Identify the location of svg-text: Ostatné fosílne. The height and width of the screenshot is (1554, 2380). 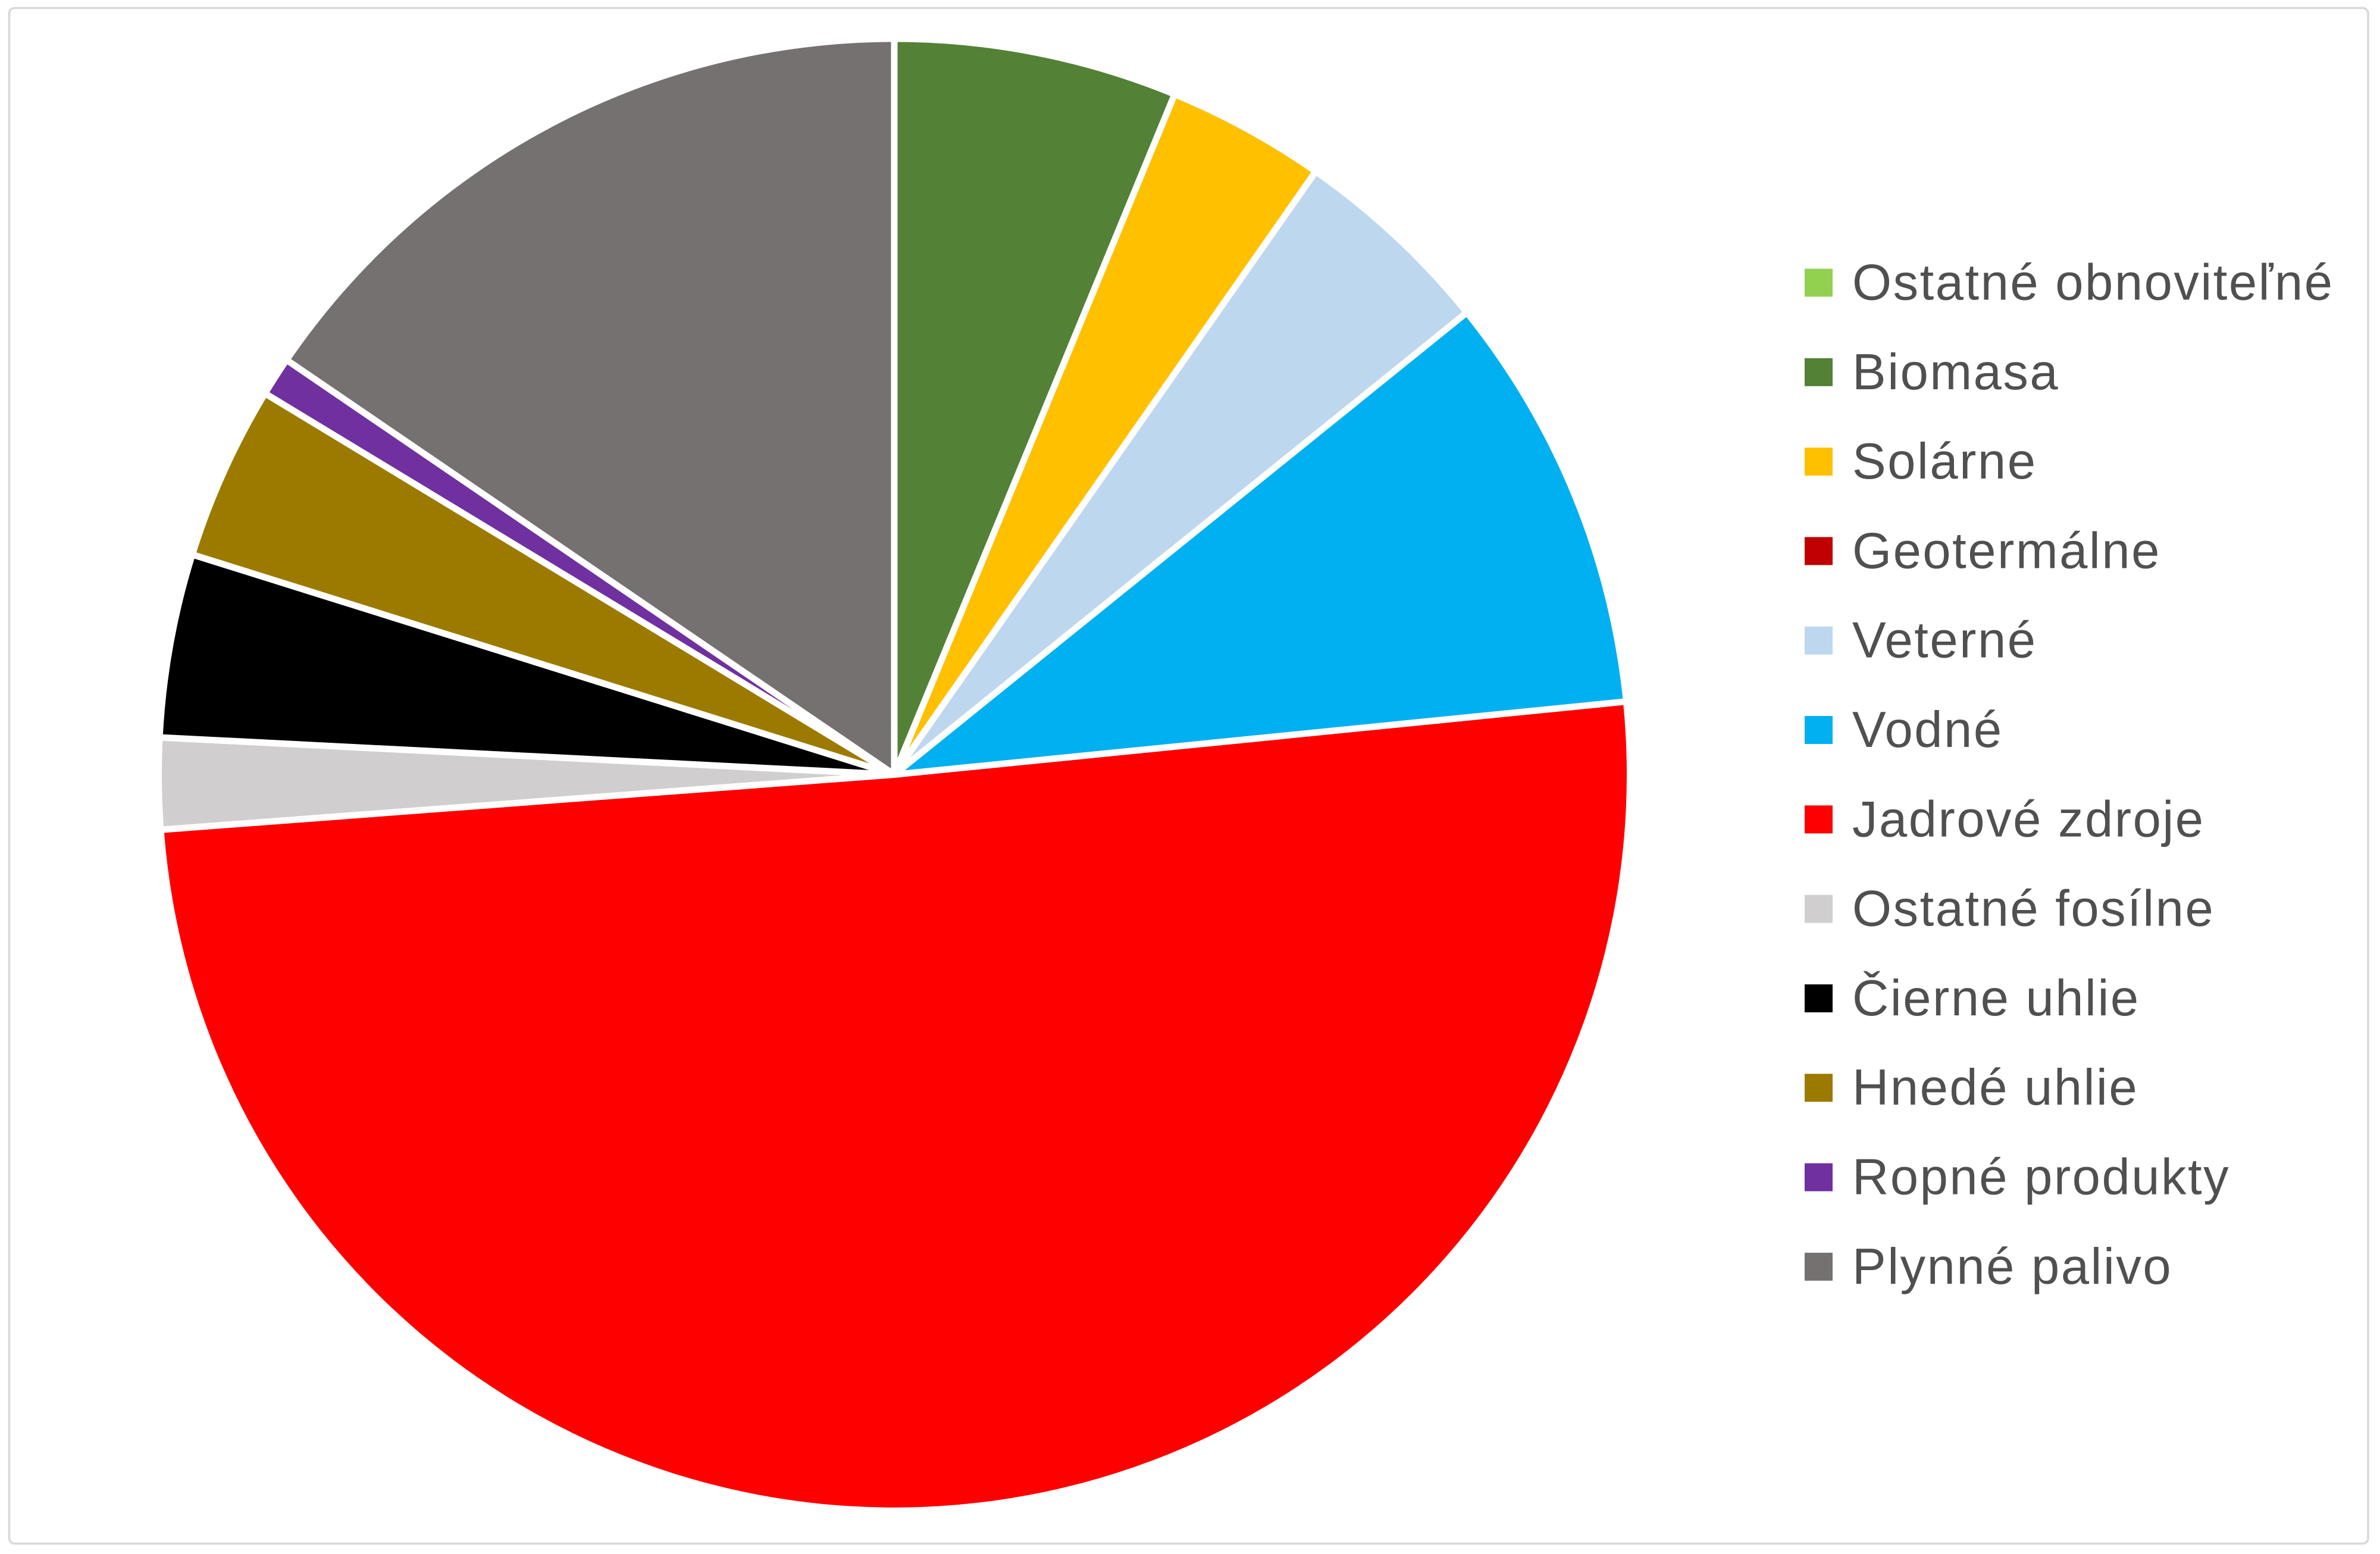
(2033, 909).